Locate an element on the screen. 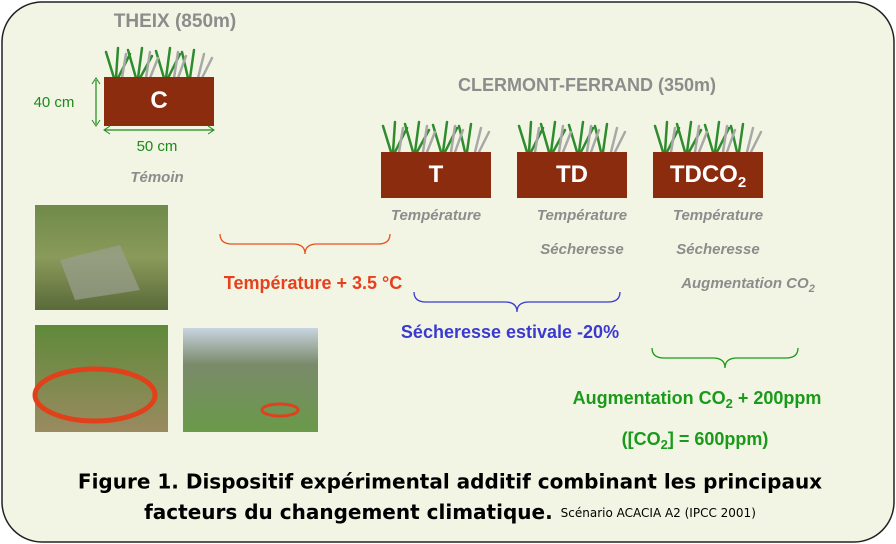 This screenshot has height=544, width=896. effect: Augmentation CO2 + 200ppm is located at coordinates (697, 400).